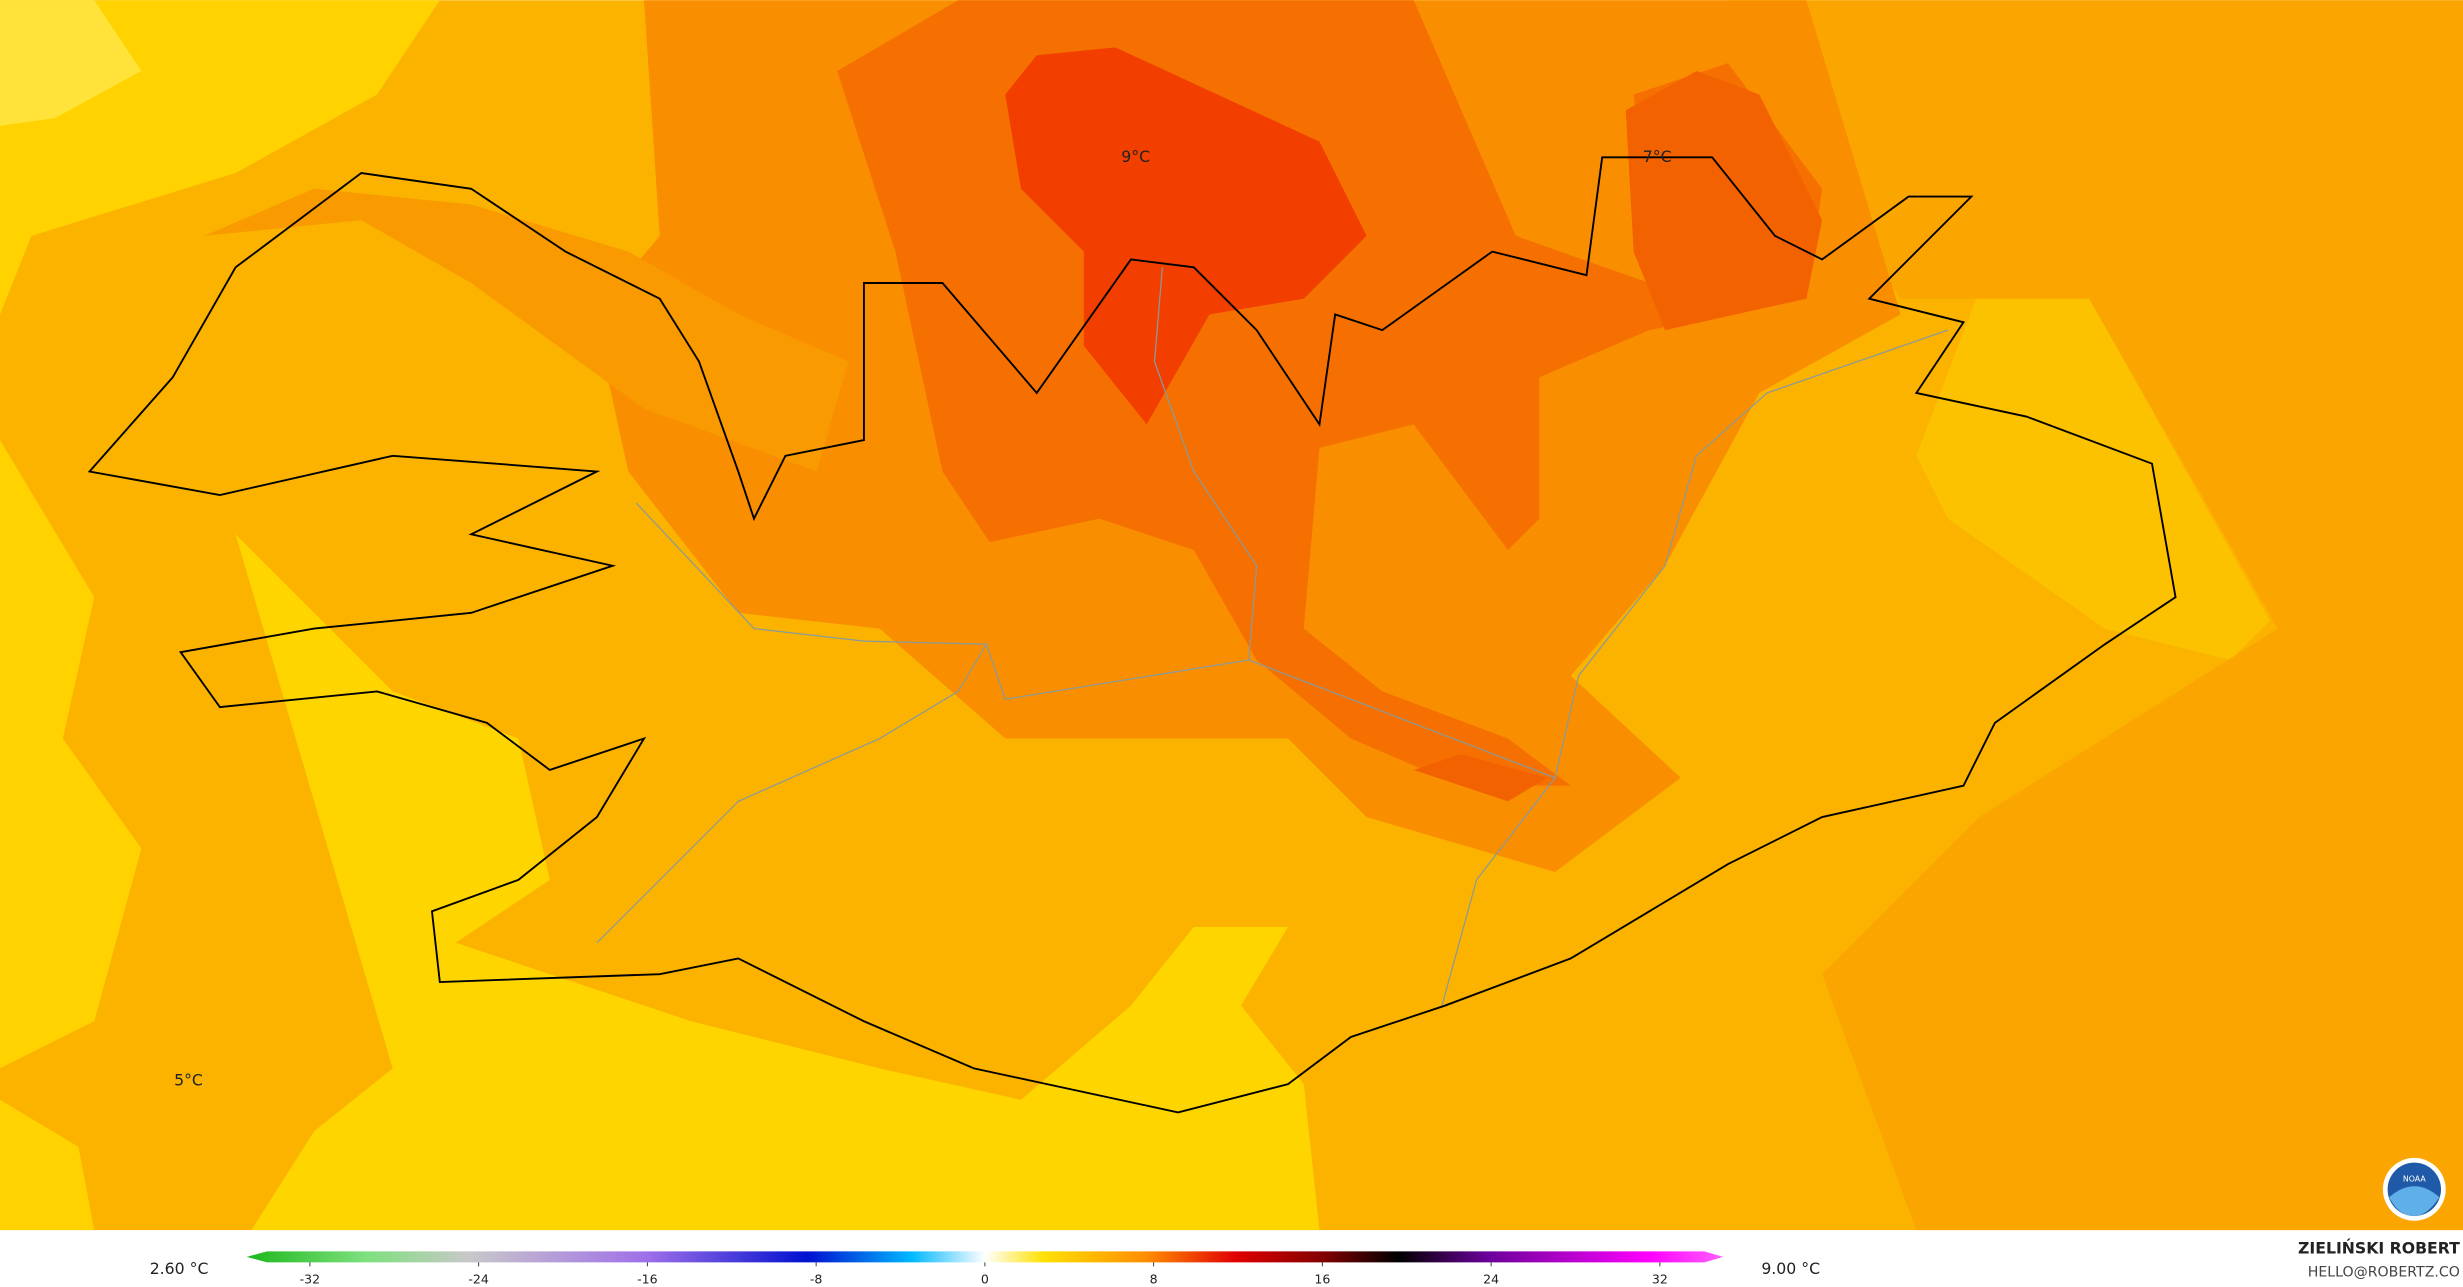 The width and height of the screenshot is (2463, 1287). What do you see at coordinates (478, 1279) in the screenshot?
I see `colorbar-tick-label: -24` at bounding box center [478, 1279].